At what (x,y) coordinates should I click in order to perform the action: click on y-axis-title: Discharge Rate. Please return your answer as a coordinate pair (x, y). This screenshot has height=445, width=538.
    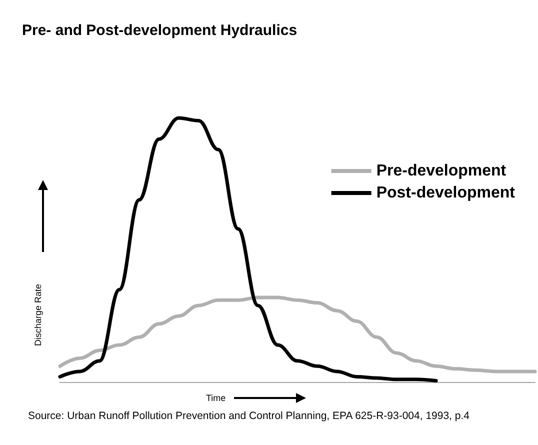
    Looking at the image, I should click on (38, 315).